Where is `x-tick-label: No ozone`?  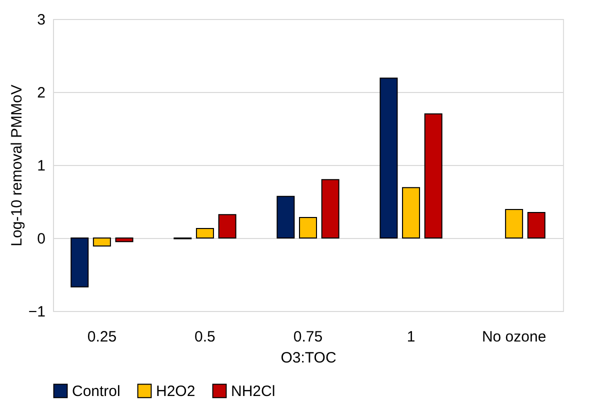
x-tick-label: No ozone is located at coordinates (514, 337).